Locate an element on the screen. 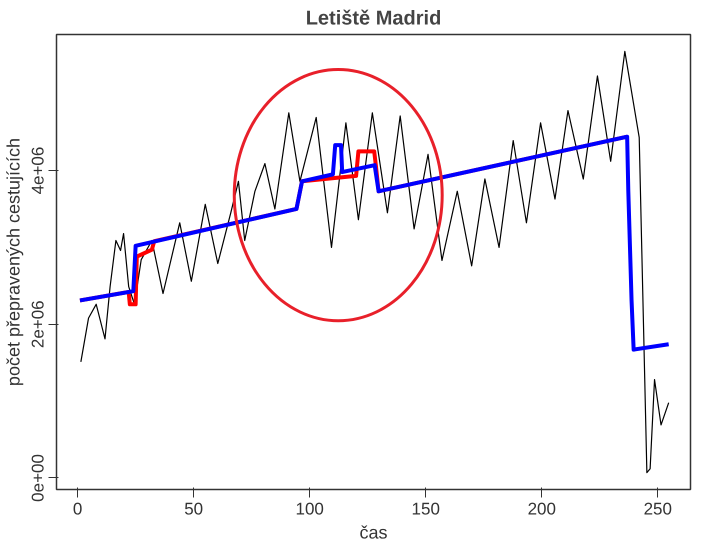 The width and height of the screenshot is (708, 550). x-tick-label: 100 is located at coordinates (310, 509).